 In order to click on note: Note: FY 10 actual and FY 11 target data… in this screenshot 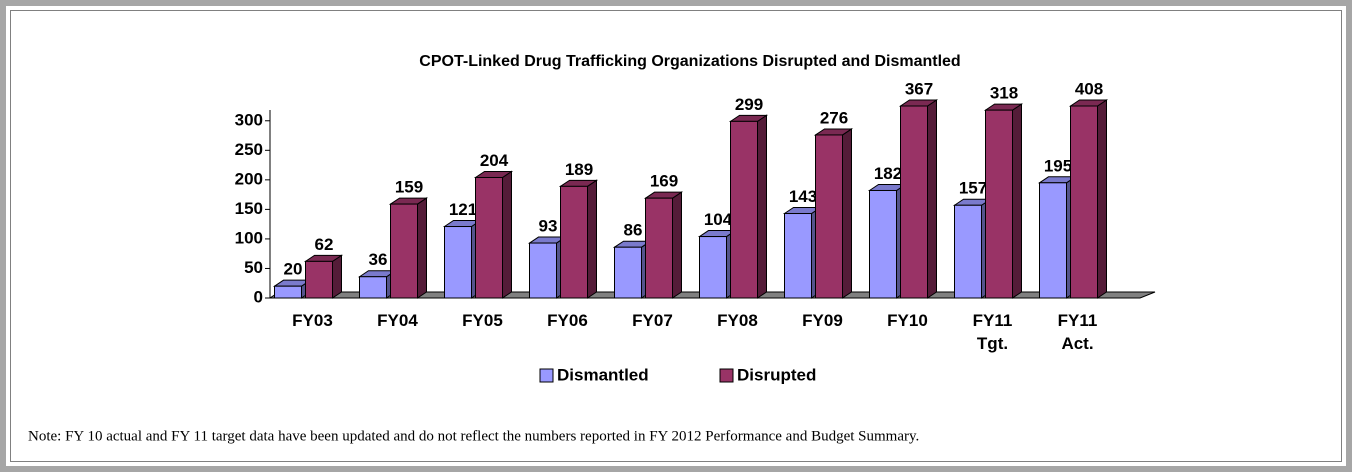, I will do `click(473, 436)`.